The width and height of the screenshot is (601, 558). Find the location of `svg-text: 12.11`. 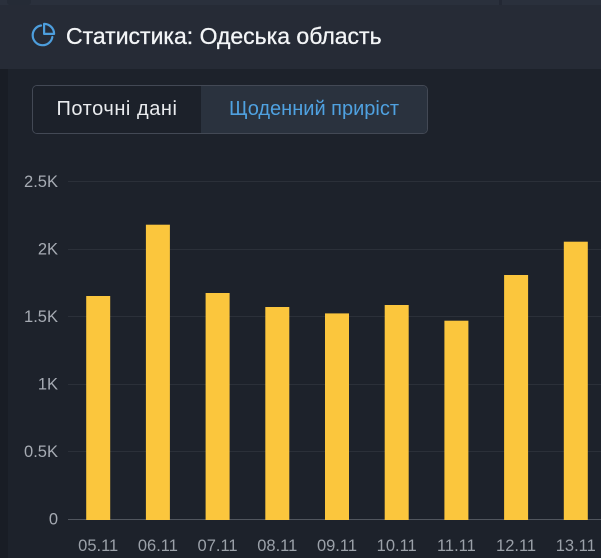

svg-text: 12.11 is located at coordinates (516, 546).